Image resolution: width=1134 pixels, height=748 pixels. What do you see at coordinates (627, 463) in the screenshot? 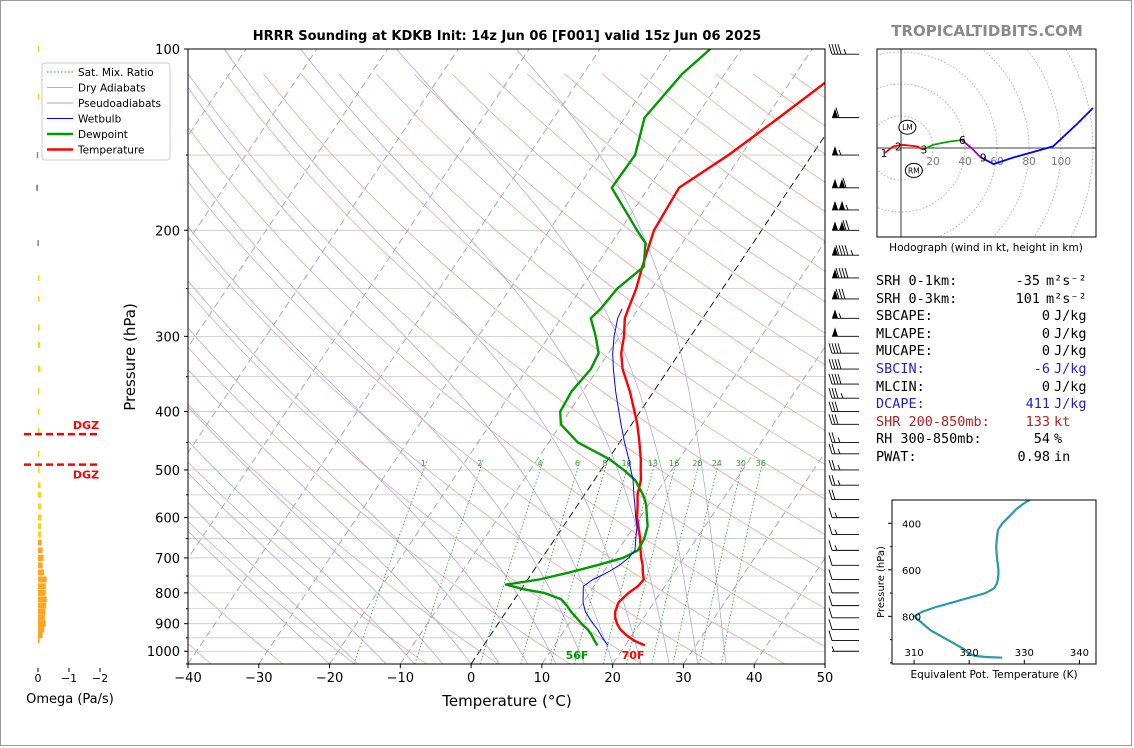
I see `mixing-ratio-label: 10` at bounding box center [627, 463].